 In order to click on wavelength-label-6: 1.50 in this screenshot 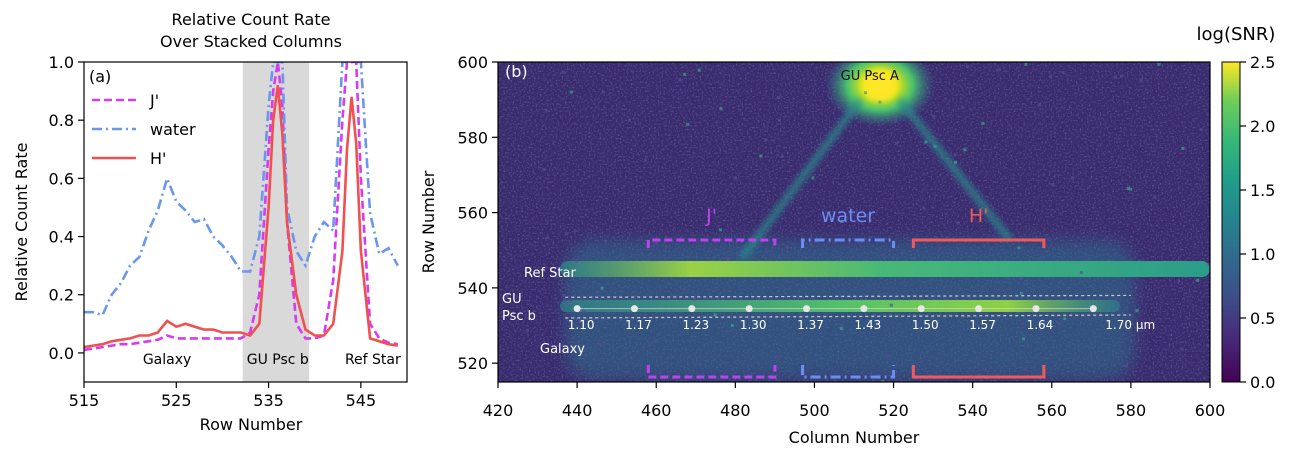, I will do `click(925, 325)`.